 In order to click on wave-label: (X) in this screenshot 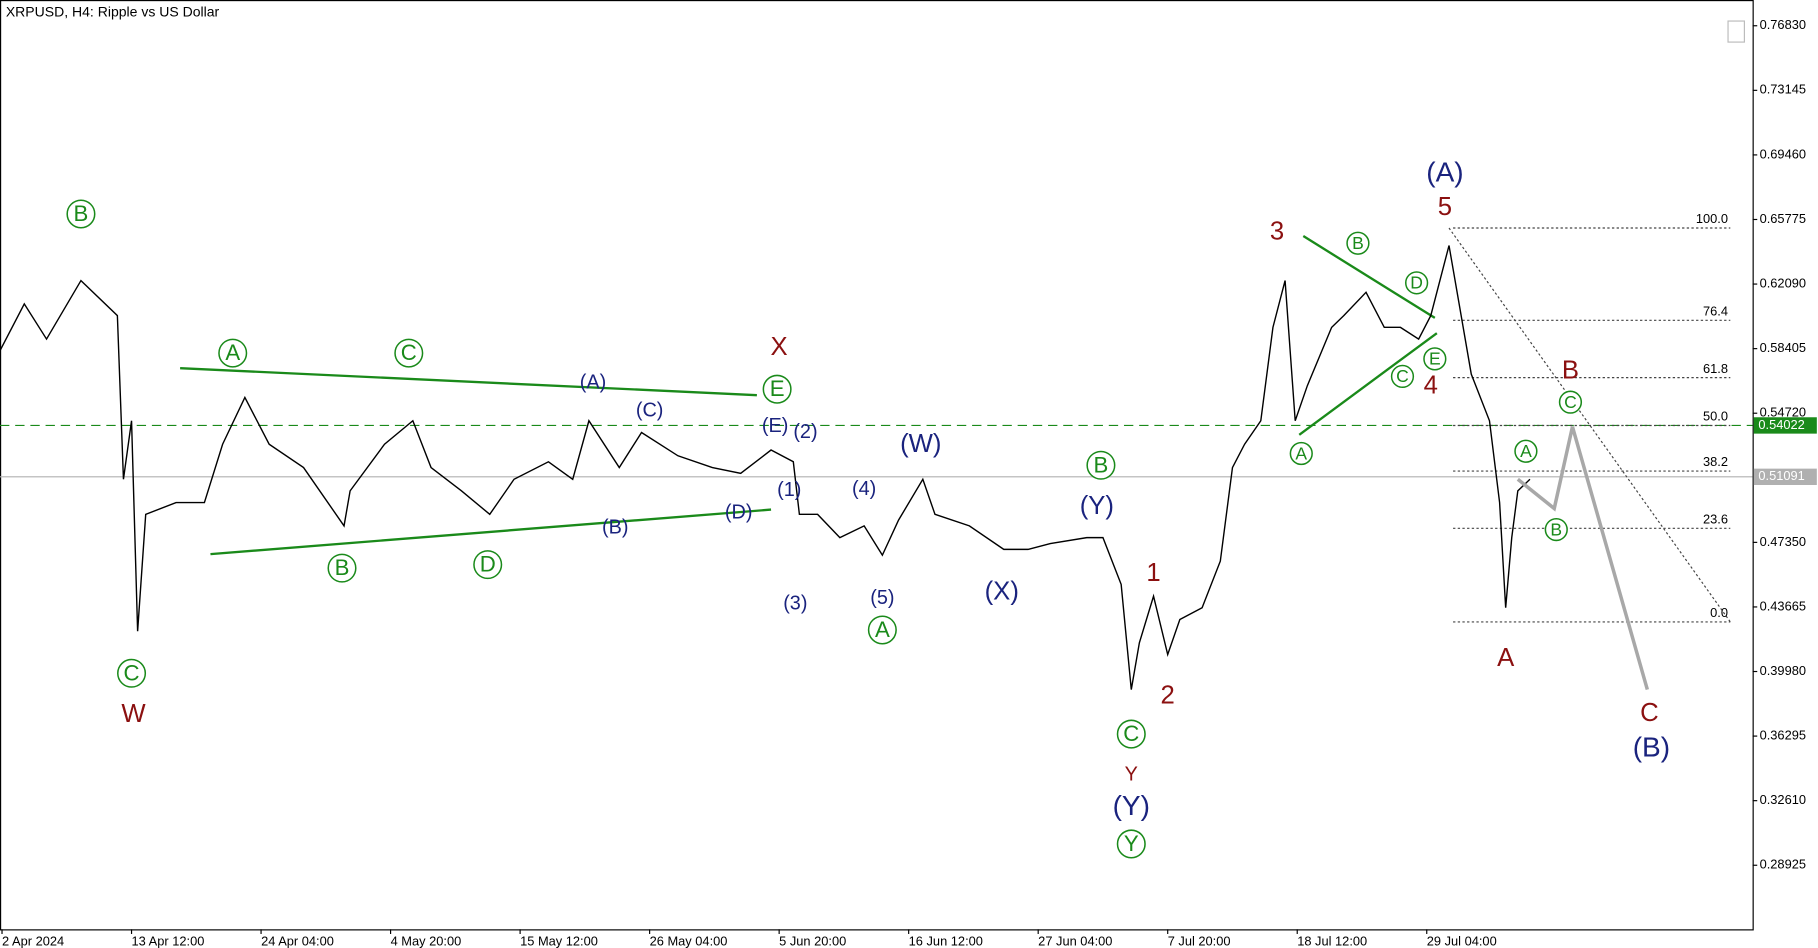, I will do `click(1002, 591)`.